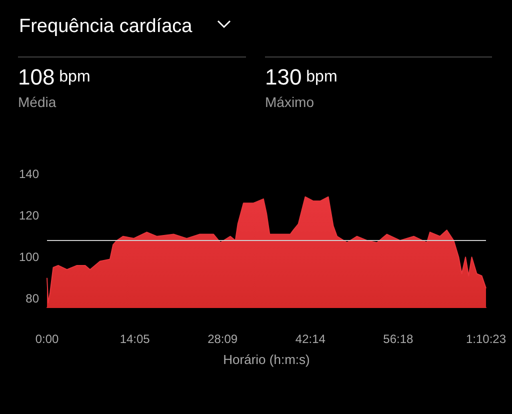 Image resolution: width=512 pixels, height=414 pixels. I want to click on x-tick-label: 56:18, so click(398, 339).